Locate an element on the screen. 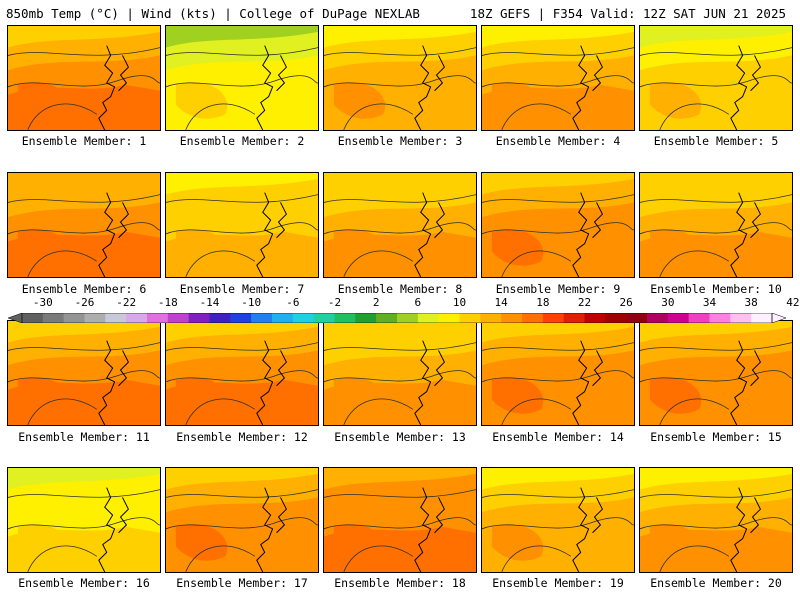 The width and height of the screenshot is (800, 600). panel-label: Ensemble Member: 14 is located at coordinates (558, 437).